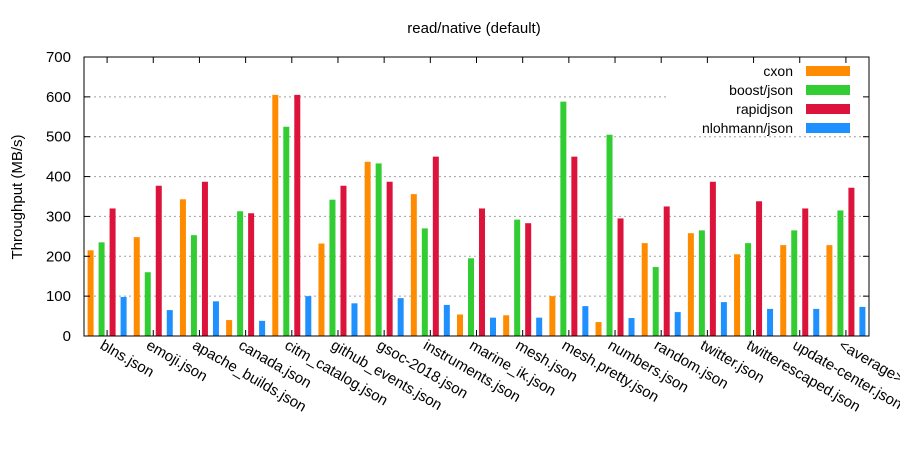 This screenshot has height=455, width=900. I want to click on y-tick-label: 400, so click(58, 177).